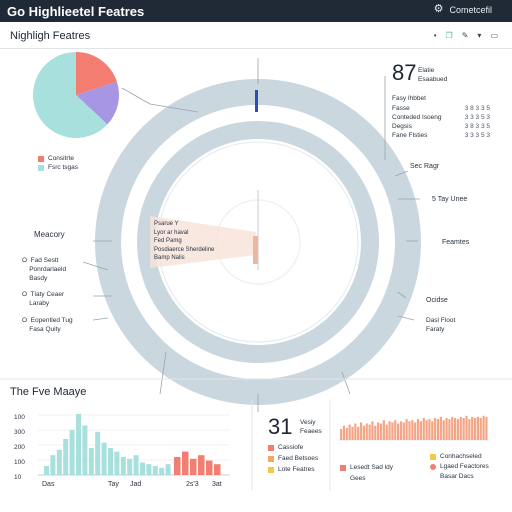  I want to click on legend-item: Cassiofe, so click(293, 447).